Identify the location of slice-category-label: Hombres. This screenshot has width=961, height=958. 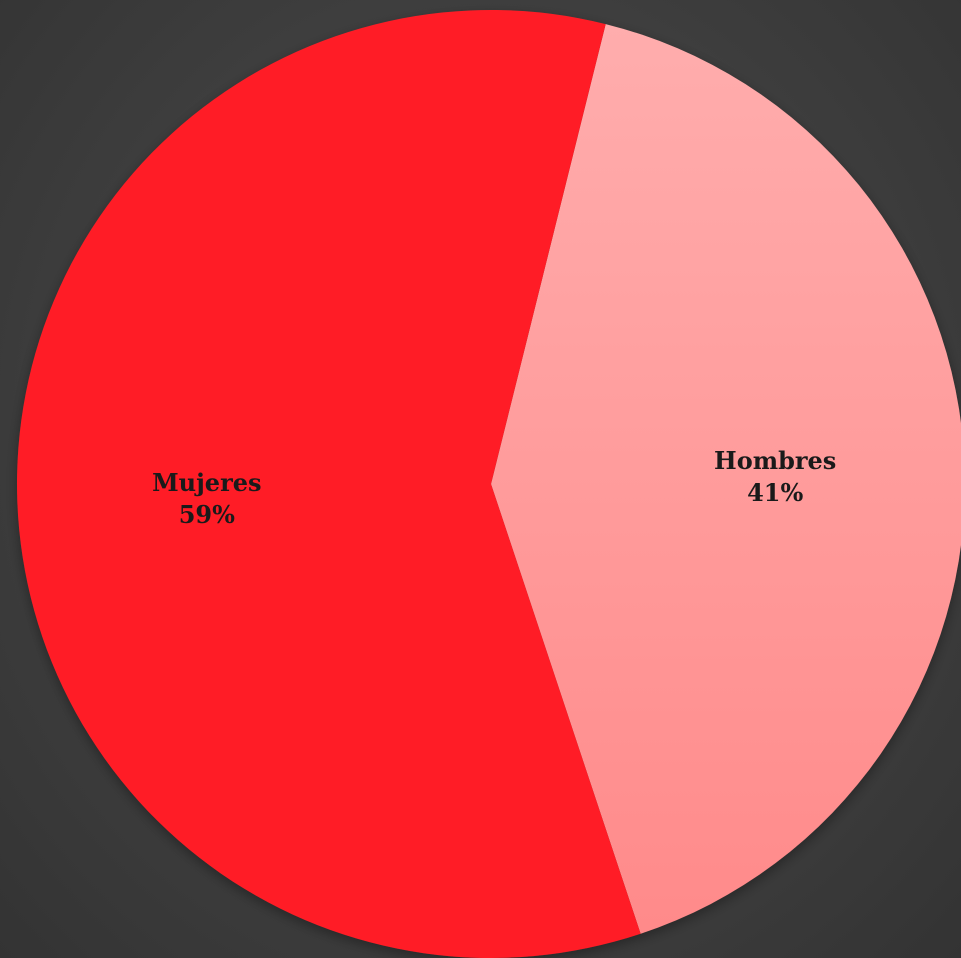
(775, 460).